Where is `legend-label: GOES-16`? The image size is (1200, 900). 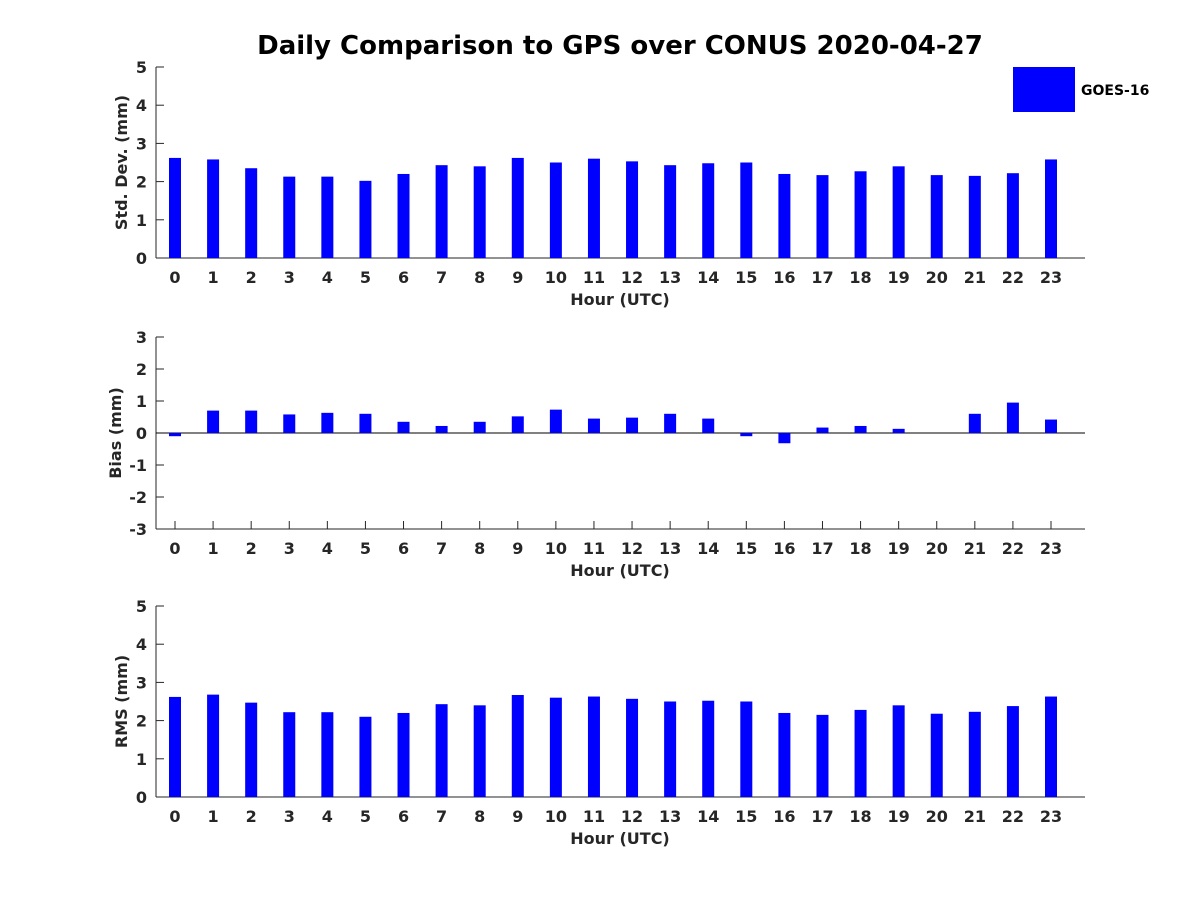 legend-label: GOES-16 is located at coordinates (1115, 91).